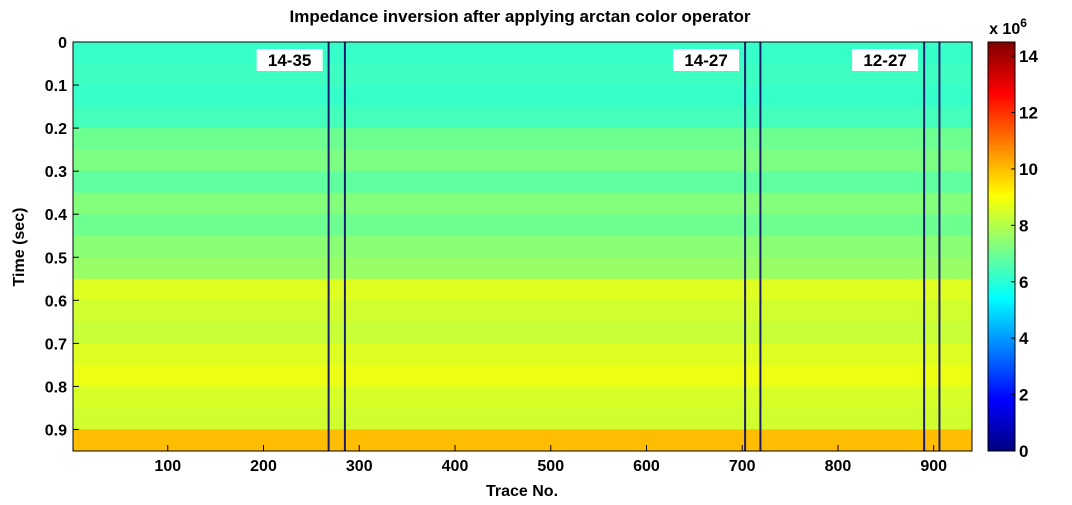  Describe the element at coordinates (1004, 29) in the screenshot. I see `colorbar-label-base: x 10` at that location.